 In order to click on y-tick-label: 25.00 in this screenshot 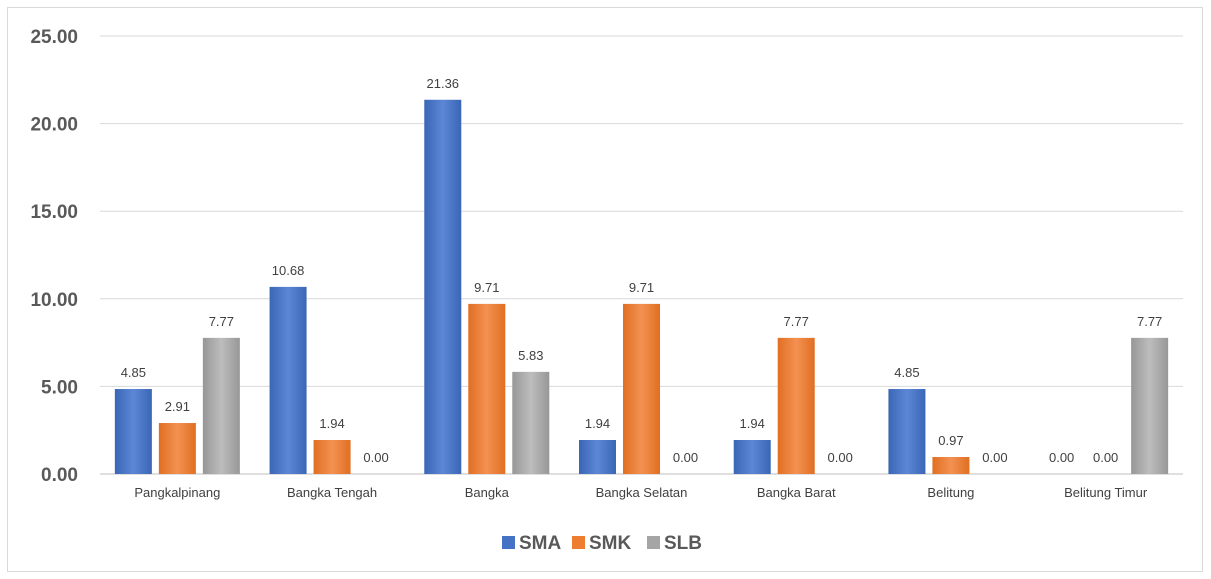, I will do `click(54, 37)`.